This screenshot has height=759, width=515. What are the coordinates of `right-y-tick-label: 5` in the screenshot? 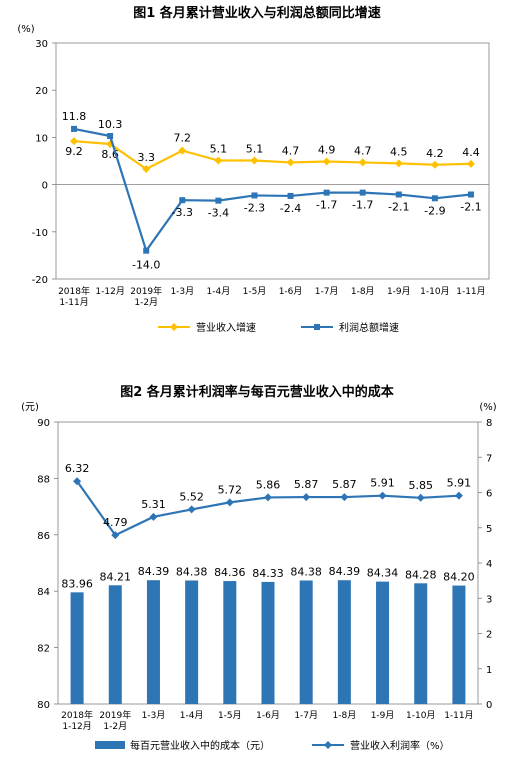 It's located at (489, 529).